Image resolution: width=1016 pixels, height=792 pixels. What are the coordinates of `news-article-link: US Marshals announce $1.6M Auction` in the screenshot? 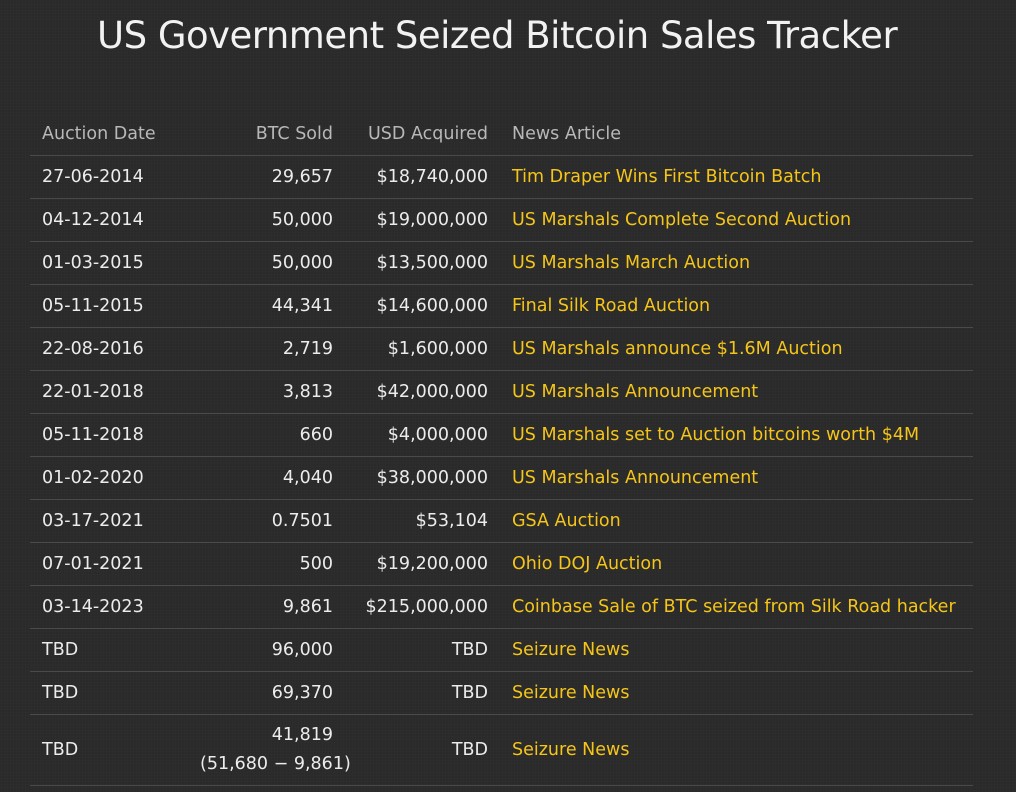 It's located at (677, 349).